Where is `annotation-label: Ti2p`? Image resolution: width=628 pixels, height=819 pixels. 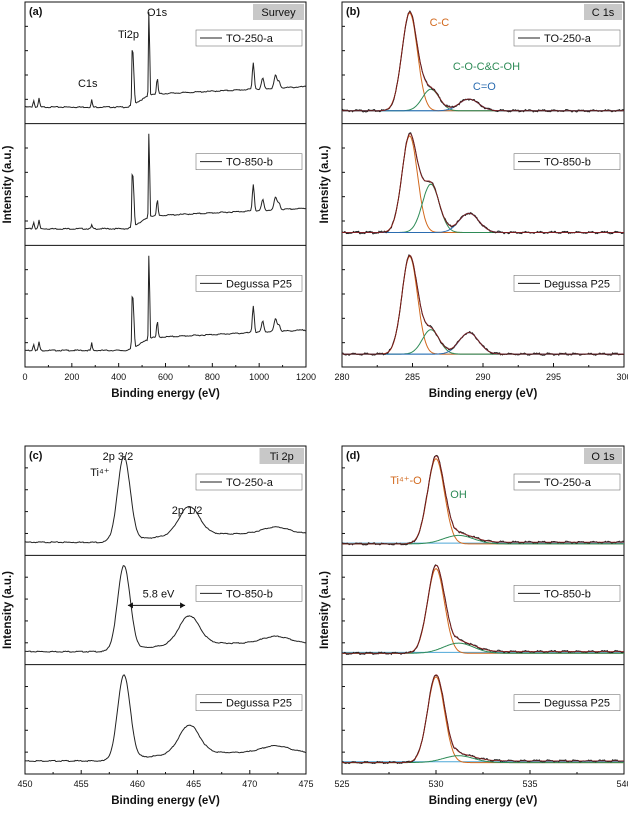 annotation-label: Ti2p is located at coordinates (128, 35).